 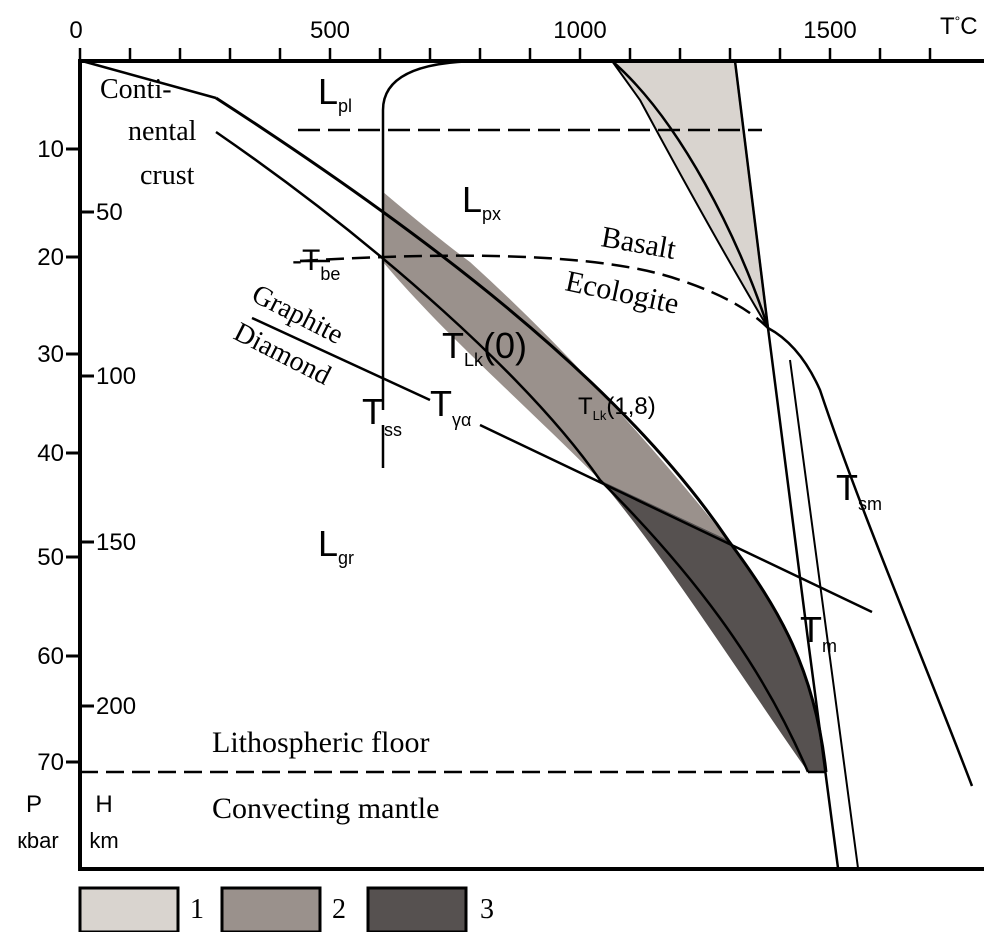 What do you see at coordinates (818, 632) in the screenshot?
I see `t-m-label: Tm` at bounding box center [818, 632].